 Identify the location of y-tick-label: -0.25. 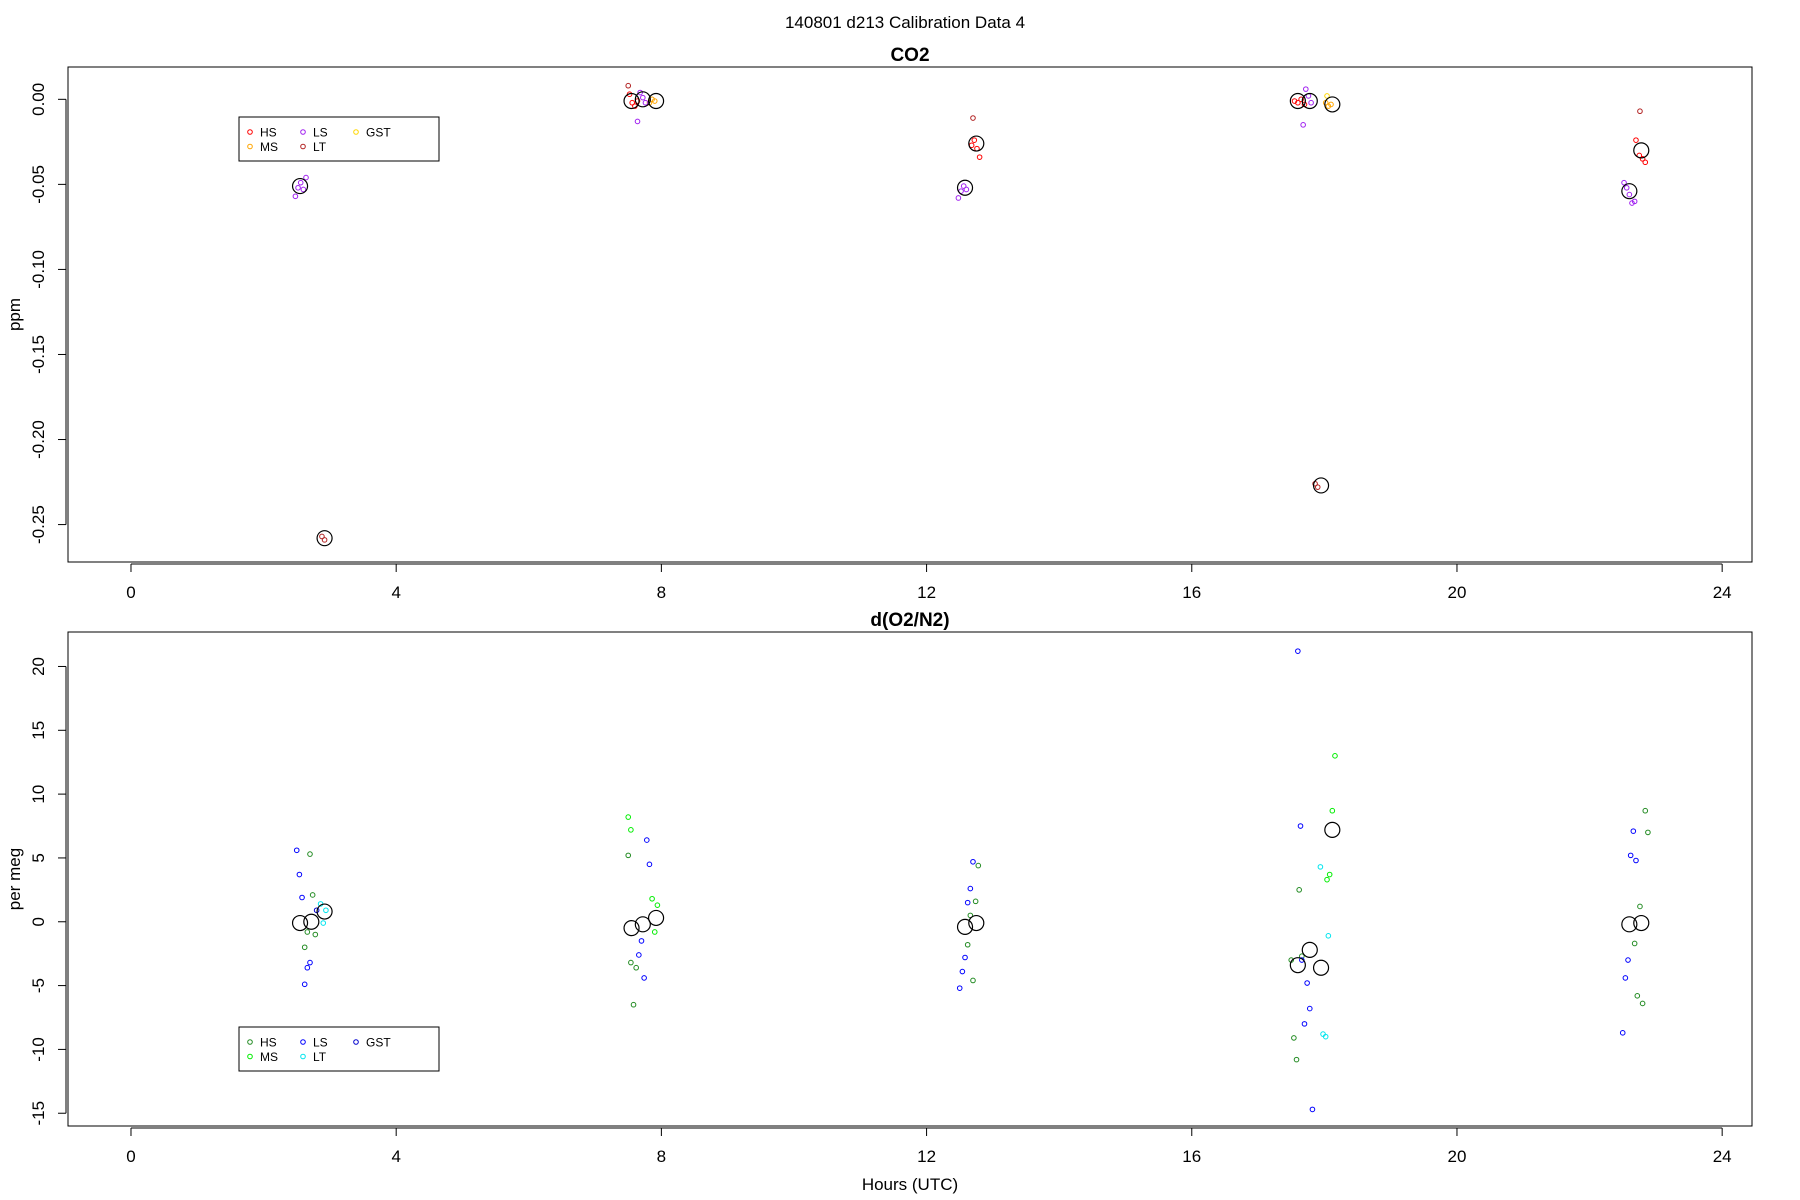
(38, 524).